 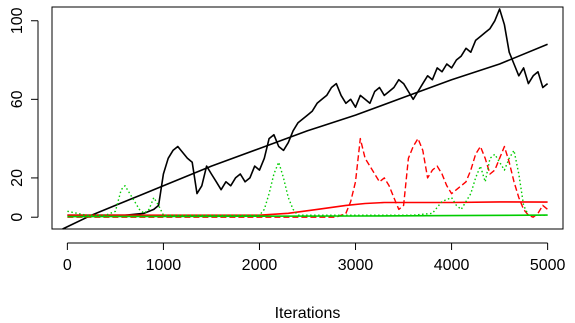 I want to click on x-tick-label: 3000, so click(x=356, y=265).